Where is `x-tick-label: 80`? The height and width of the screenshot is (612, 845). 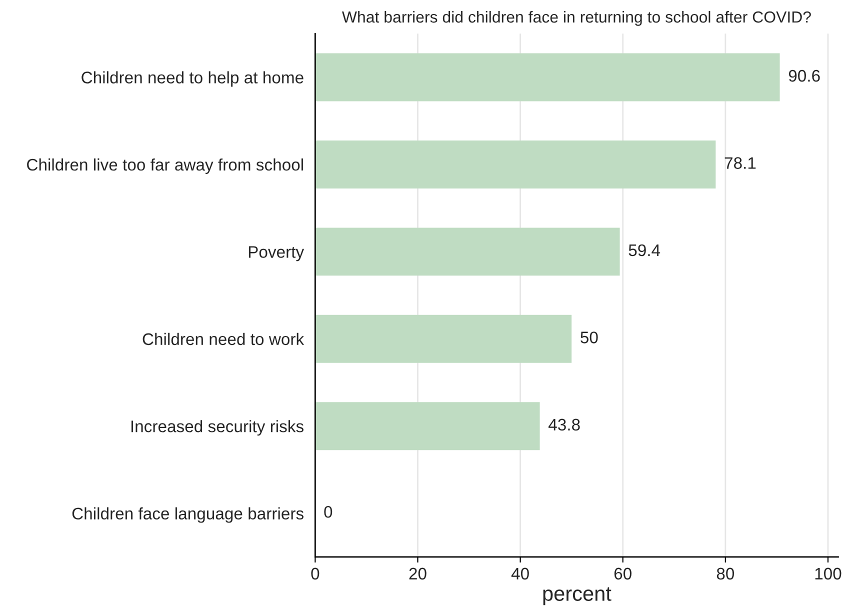 x-tick-label: 80 is located at coordinates (725, 574).